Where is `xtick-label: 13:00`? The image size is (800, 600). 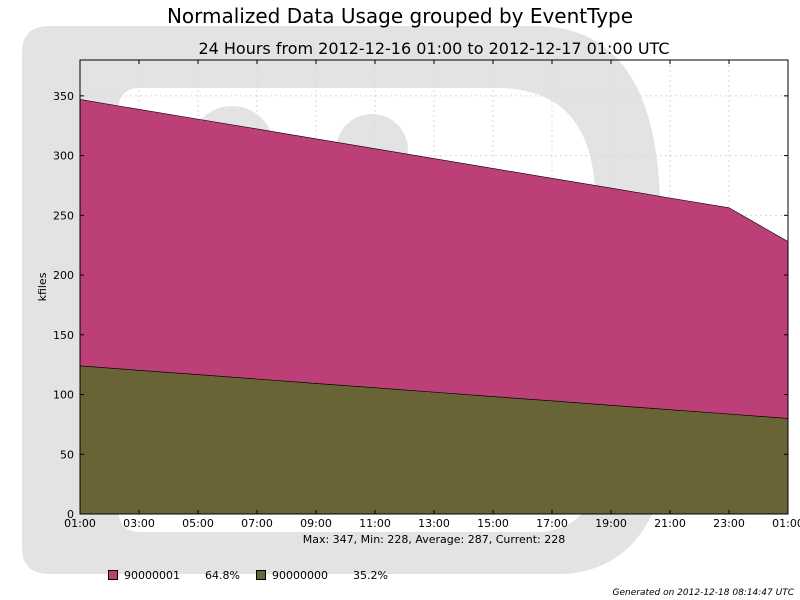
xtick-label: 13:00 is located at coordinates (434, 523).